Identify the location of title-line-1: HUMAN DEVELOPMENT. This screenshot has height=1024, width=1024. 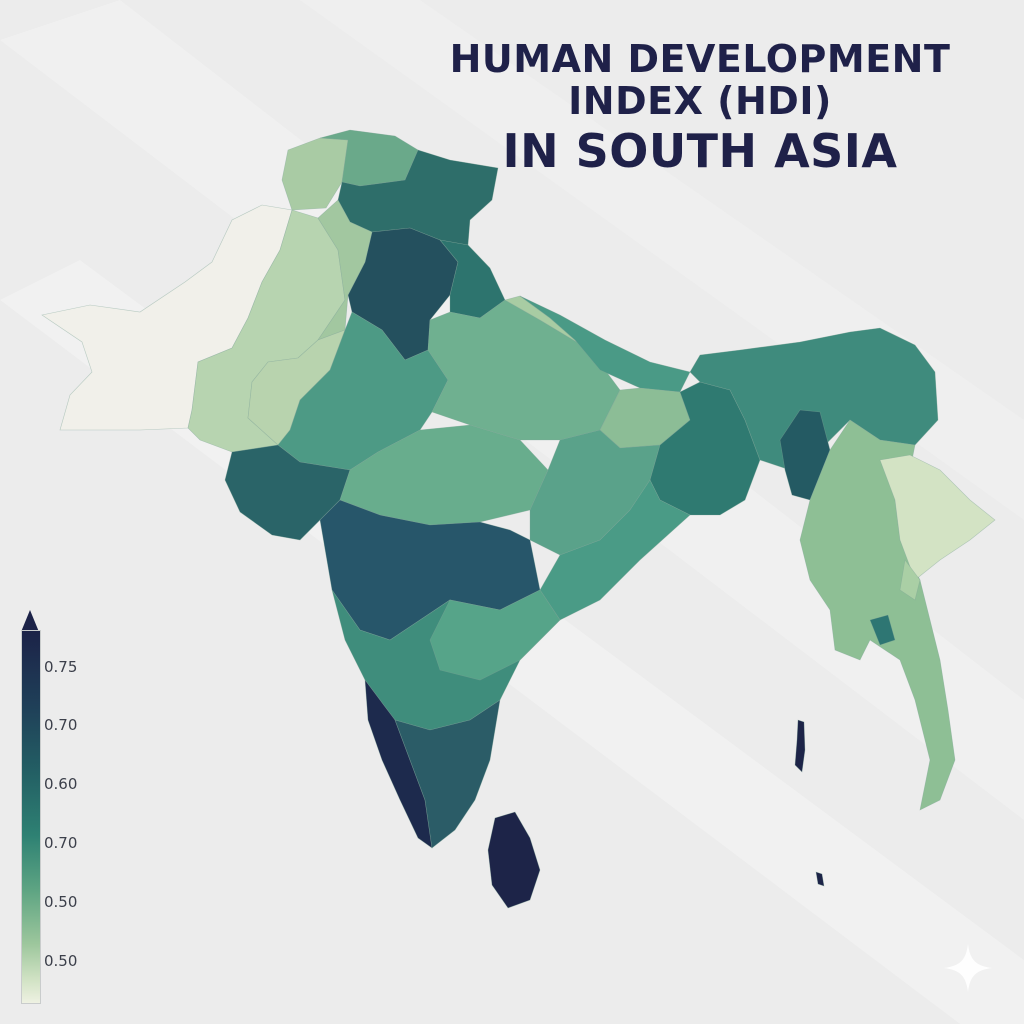
(700, 59).